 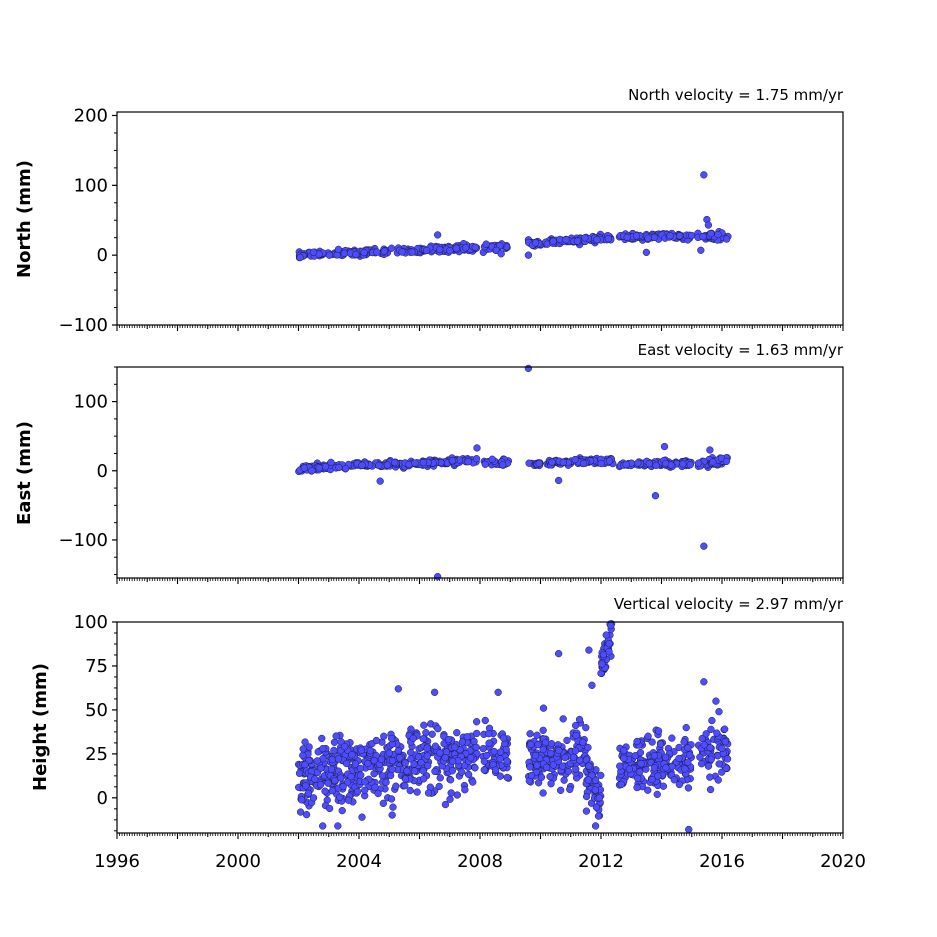 I want to click on north-x-ticks, so click(x=480, y=328).